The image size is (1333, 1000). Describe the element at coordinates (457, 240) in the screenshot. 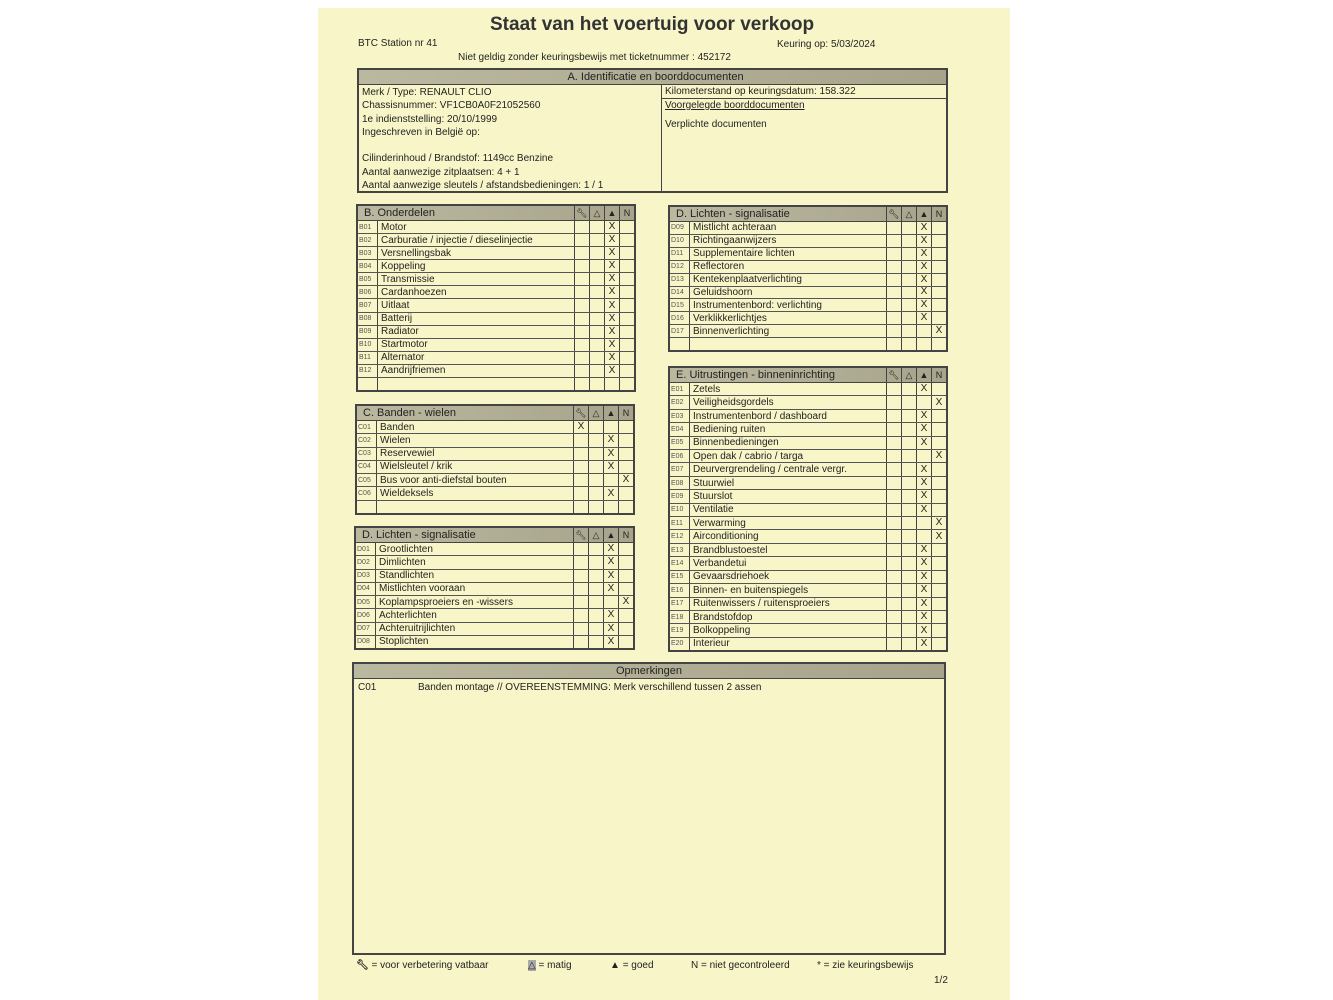

I see `item-name: Carburatie / injectie / dieselinjectie` at that location.